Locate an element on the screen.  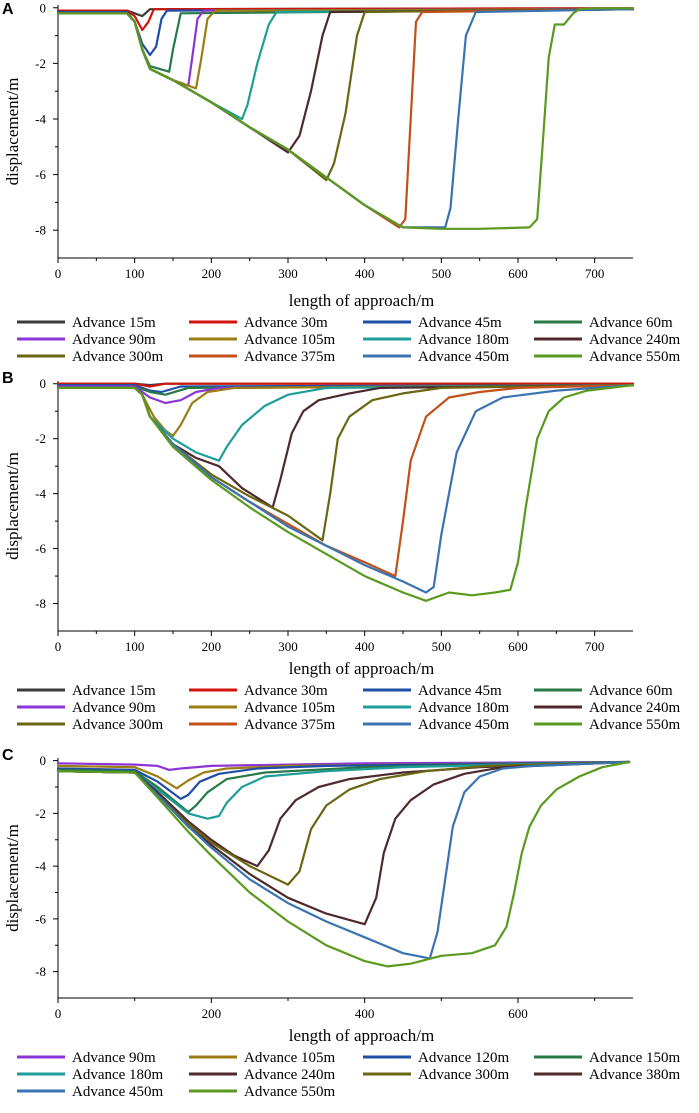
series-line-advance-105m is located at coordinates (343, 775).